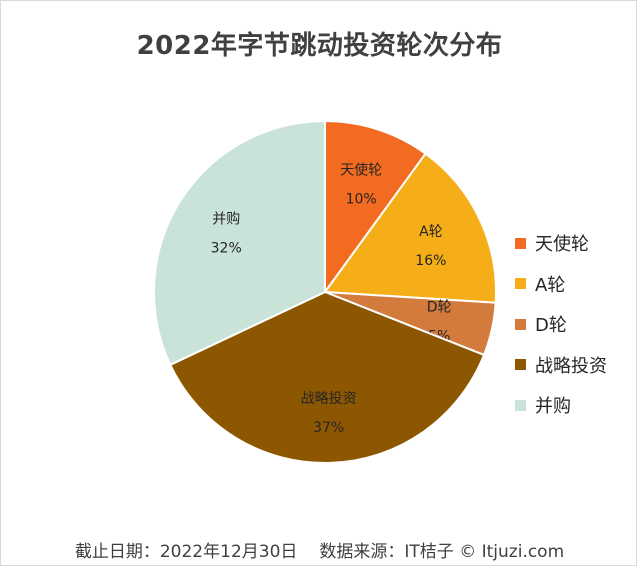  I want to click on footer: 截止日期：2022年12月30日 数据来源：IT桔子 © Itjuzi.com, so click(319, 549).